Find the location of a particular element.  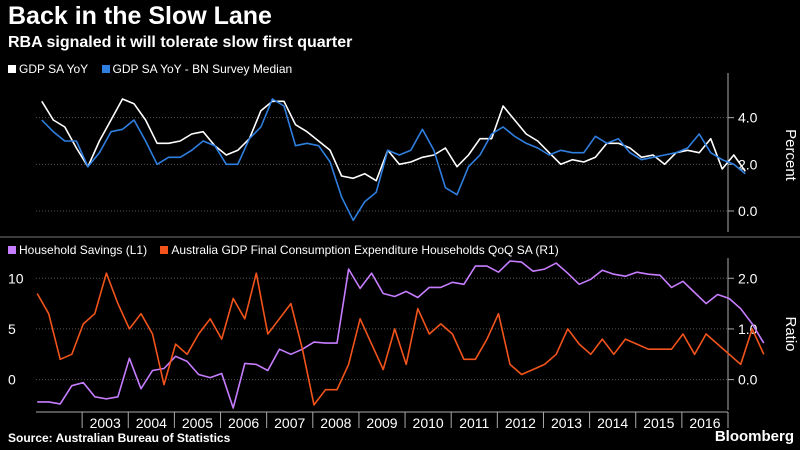

x-tick-label: 2009 is located at coordinates (381, 423).